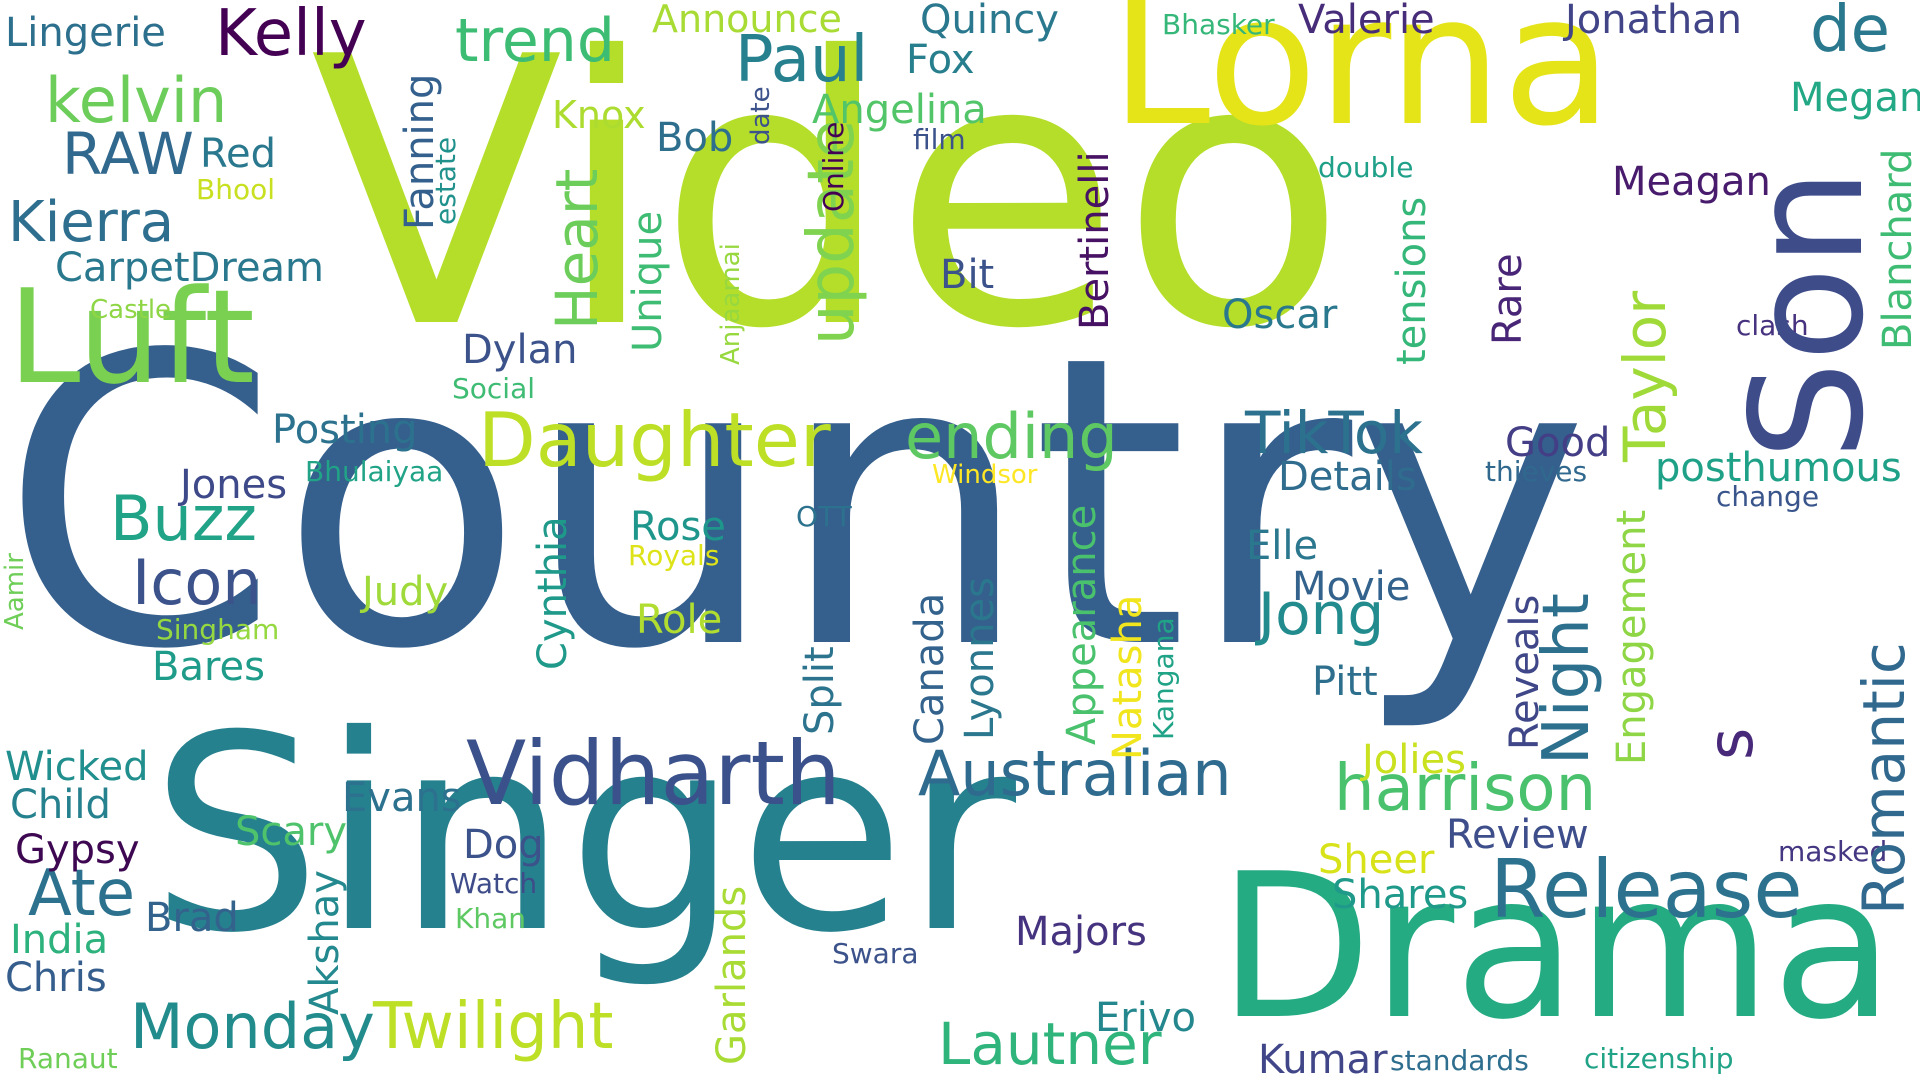  What do you see at coordinates (732, 975) in the screenshot?
I see `word: Garlands` at bounding box center [732, 975].